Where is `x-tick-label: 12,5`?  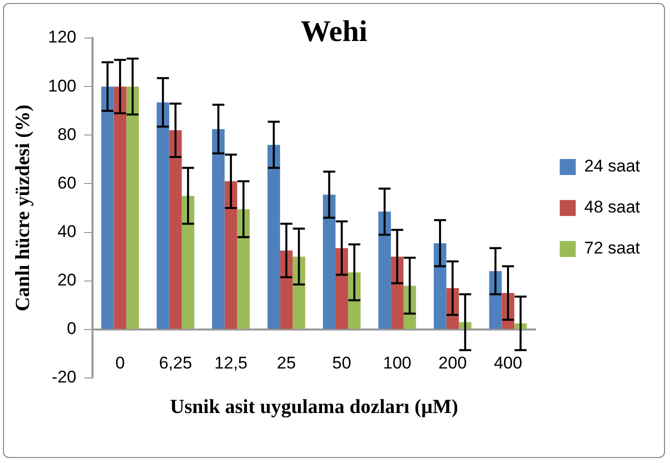
x-tick-label: 12,5 is located at coordinates (231, 362).